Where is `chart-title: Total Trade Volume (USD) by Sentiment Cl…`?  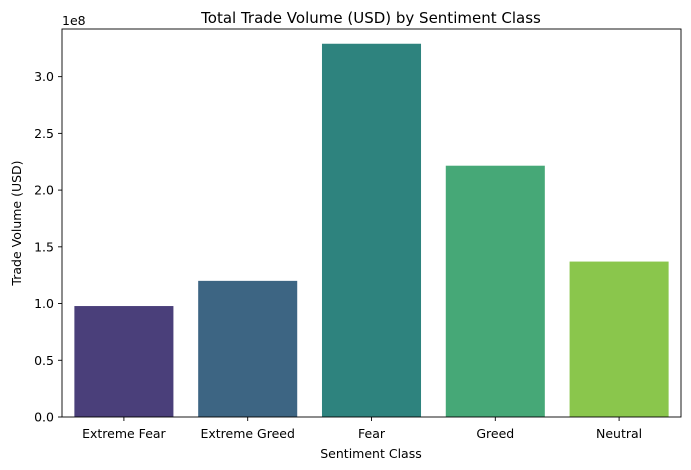 chart-title: Total Trade Volume (USD) by Sentiment Cl… is located at coordinates (370, 18).